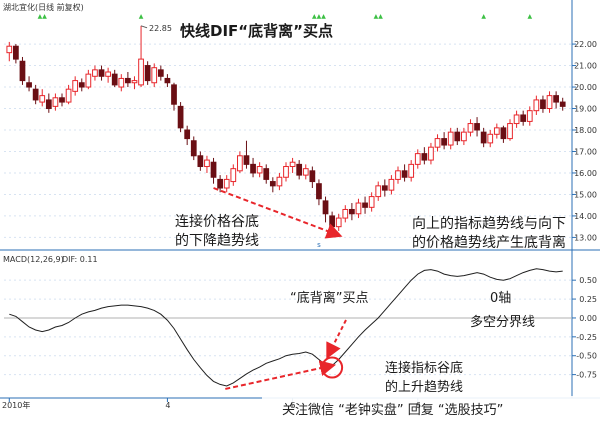  I want to click on macd-y-tick-label: -0.75, so click(586, 375).